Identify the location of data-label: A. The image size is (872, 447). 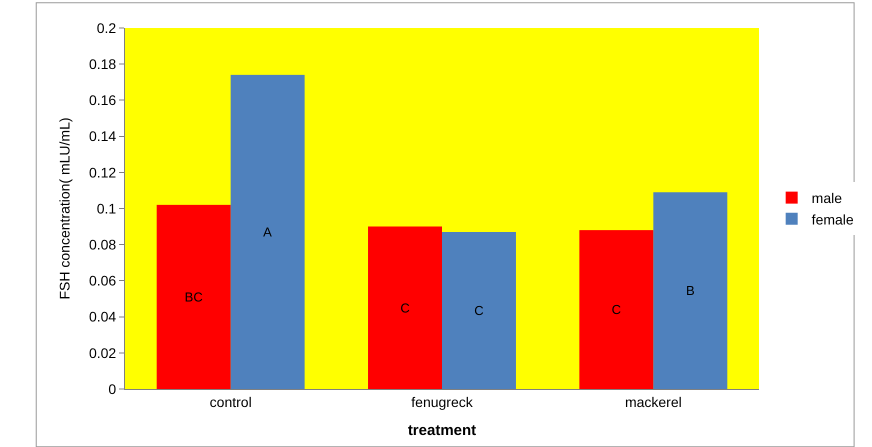
(267, 232).